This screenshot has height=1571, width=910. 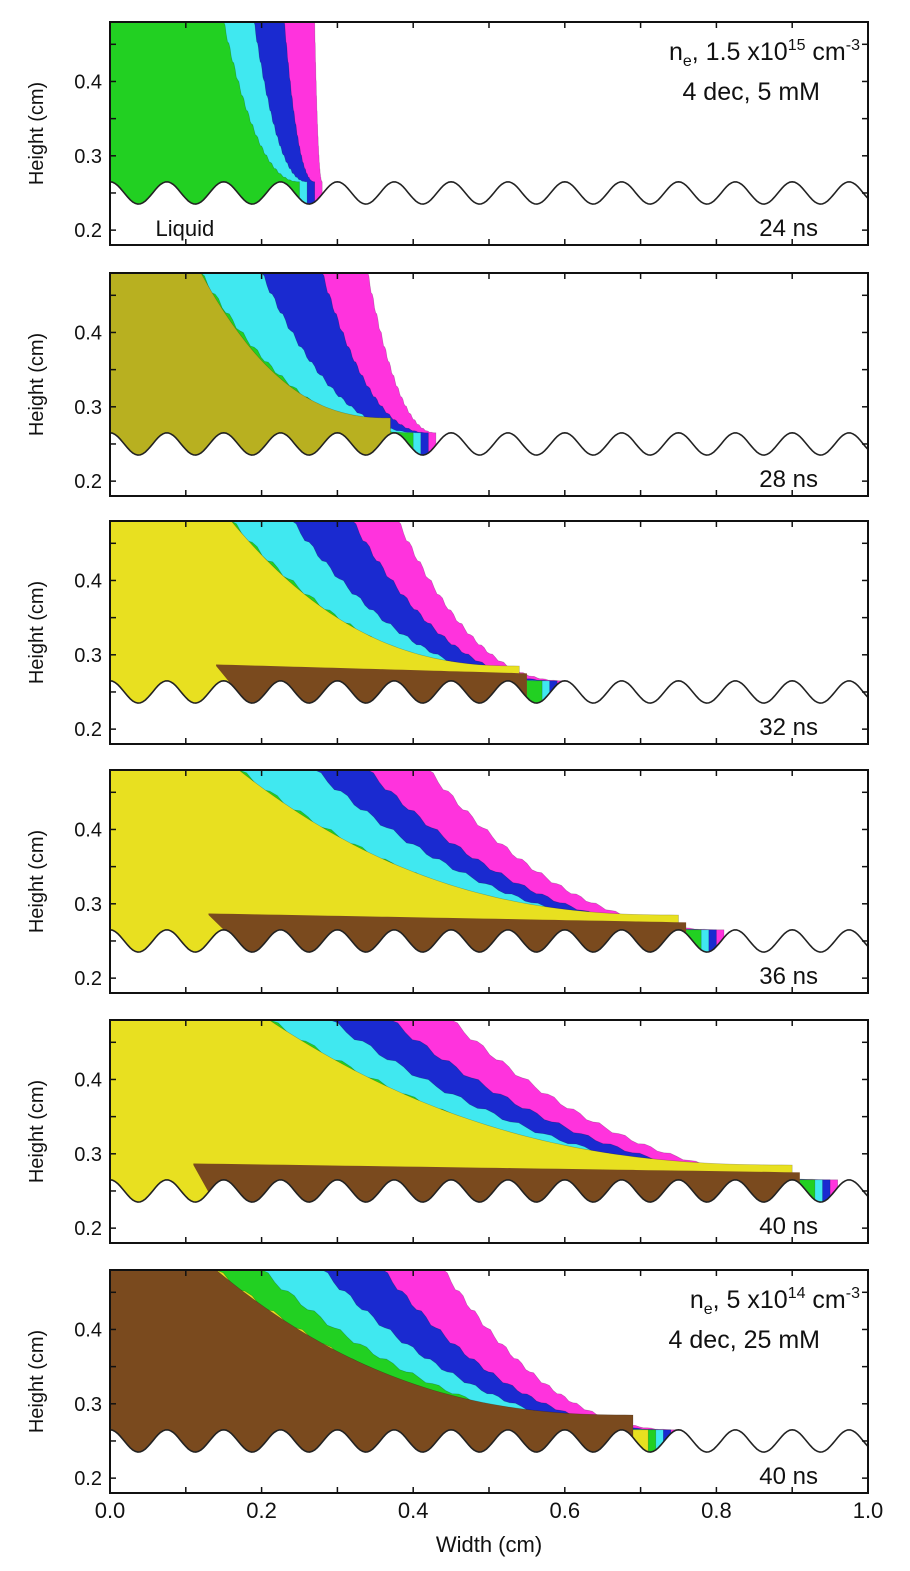 I want to click on panel-5: 0.2 0.3 0.4 Height (cm) 40 ns, so click(x=447, y=1131).